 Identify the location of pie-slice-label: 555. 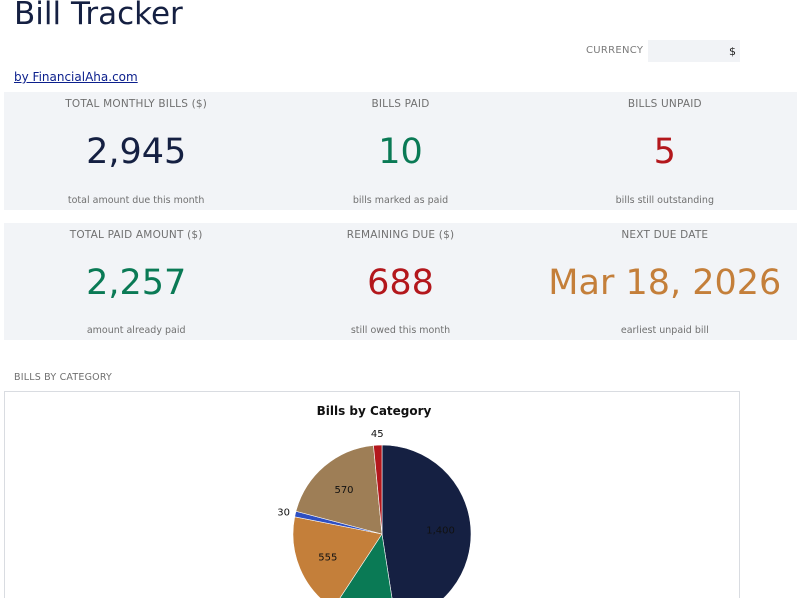
(327, 558).